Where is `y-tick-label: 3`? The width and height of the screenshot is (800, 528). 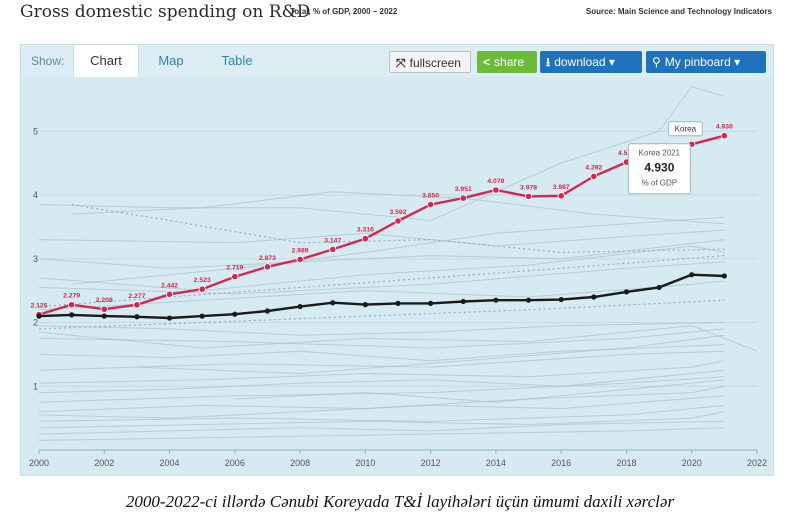
y-tick-label: 3 is located at coordinates (35, 259).